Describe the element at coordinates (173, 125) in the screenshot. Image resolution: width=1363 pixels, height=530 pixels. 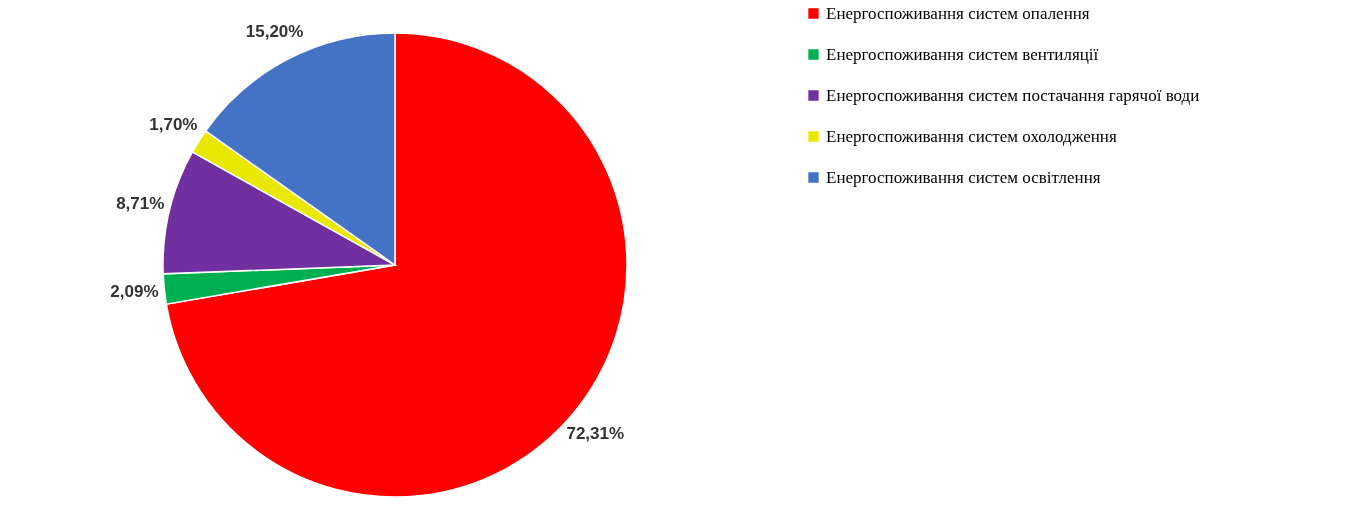
I see `data-label: 1,70%` at that location.